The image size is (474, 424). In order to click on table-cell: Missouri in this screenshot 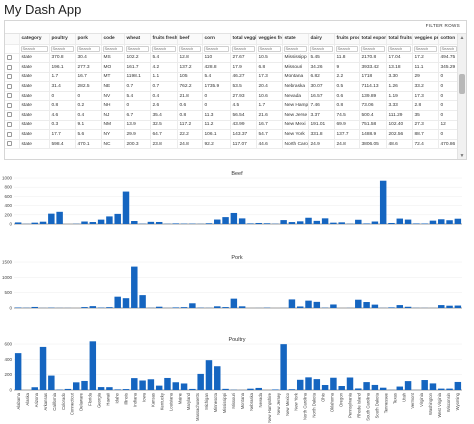, I will do `click(295, 67)`.